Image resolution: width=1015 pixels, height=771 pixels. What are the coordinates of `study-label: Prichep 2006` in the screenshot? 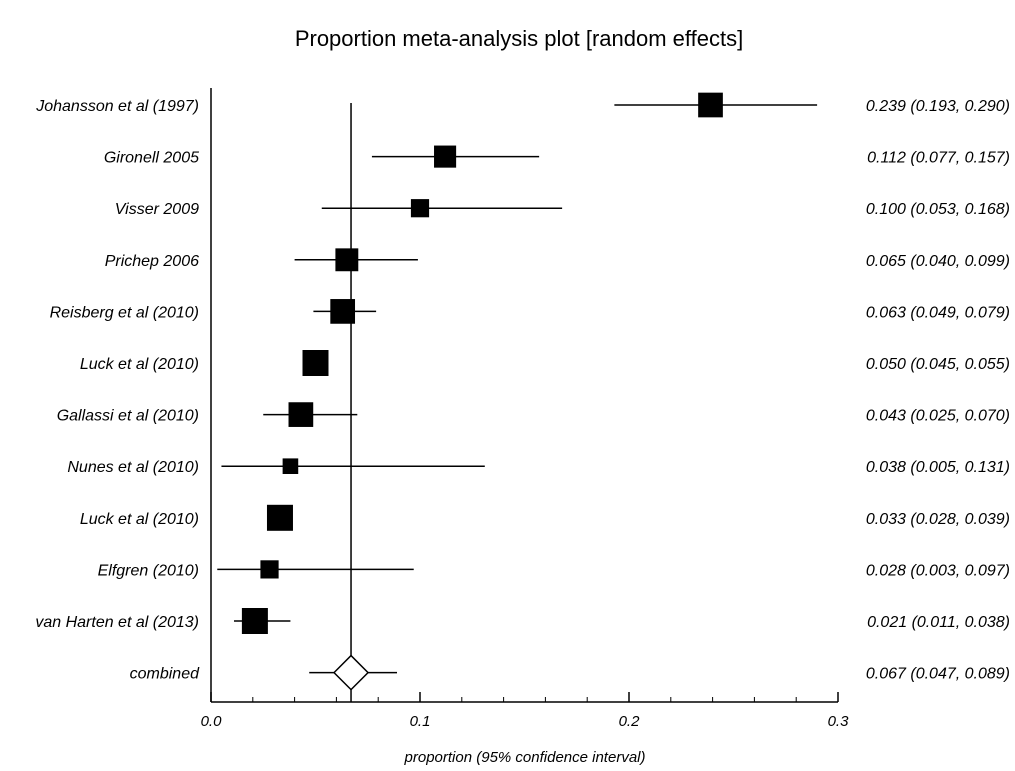 It's located at (152, 261).